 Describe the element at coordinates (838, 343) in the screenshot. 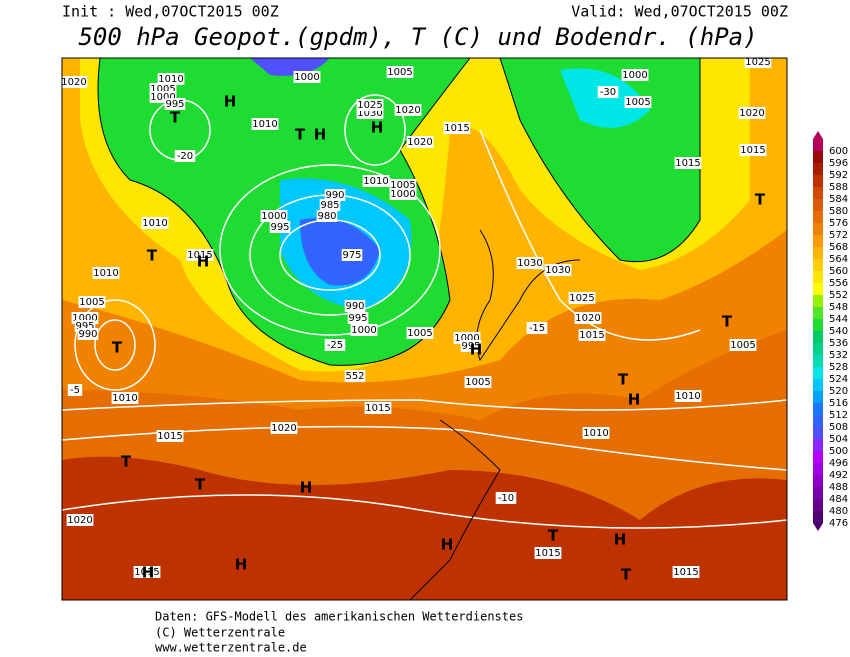

I see `colorbar-label: 536` at that location.